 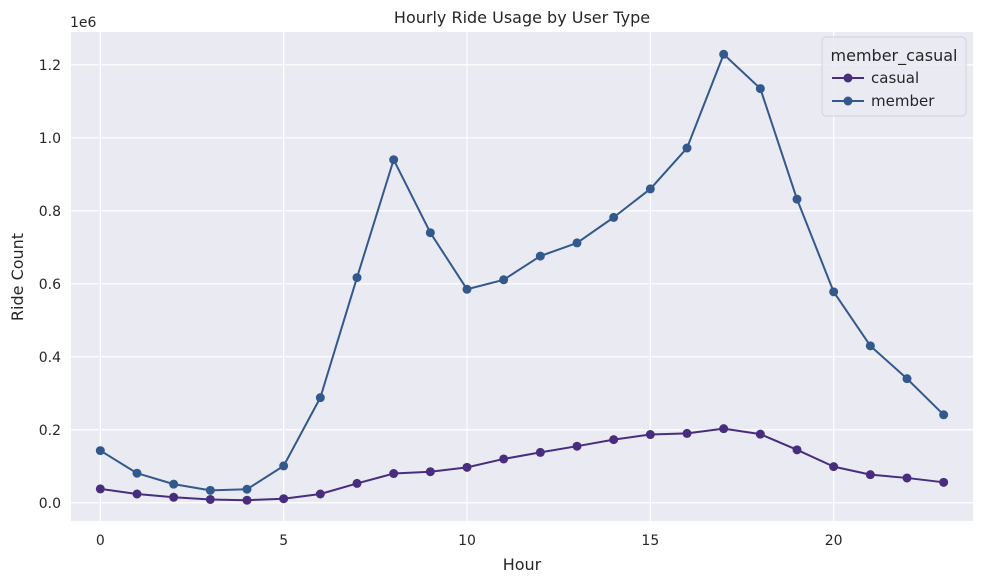 What do you see at coordinates (17, 277) in the screenshot?
I see `y-axis-label: Ride Count` at bounding box center [17, 277].